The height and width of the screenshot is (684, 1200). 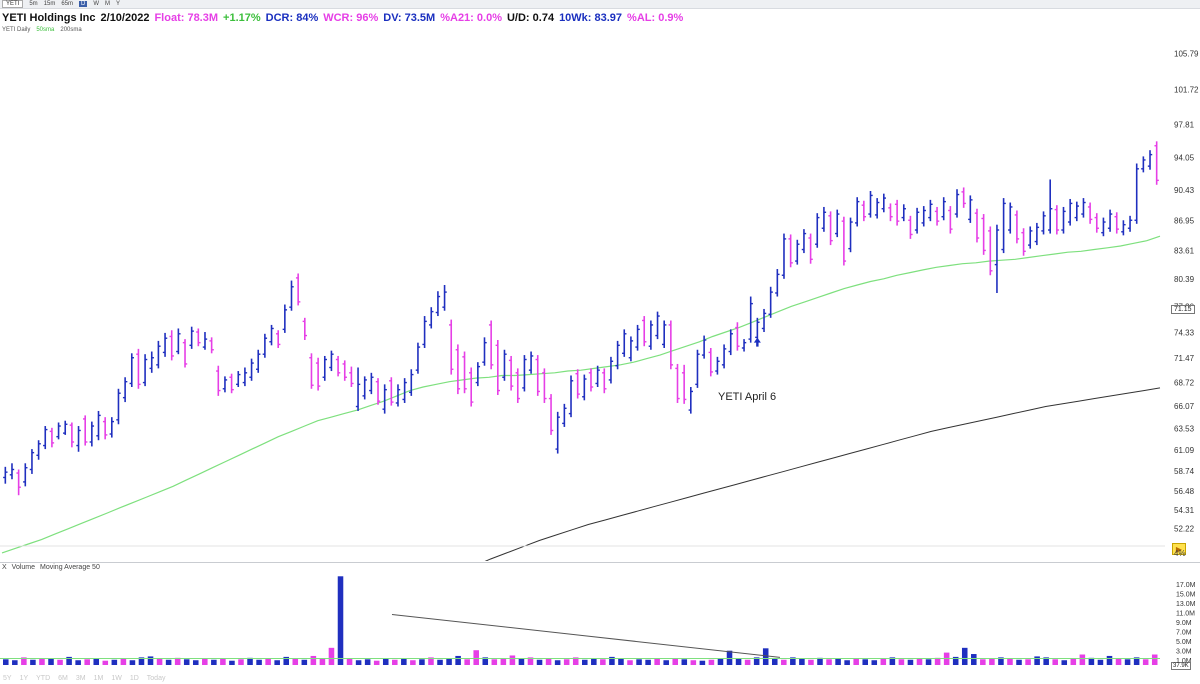 What do you see at coordinates (1180, 553) in the screenshot?
I see `percent-label: 4%` at bounding box center [1180, 553].